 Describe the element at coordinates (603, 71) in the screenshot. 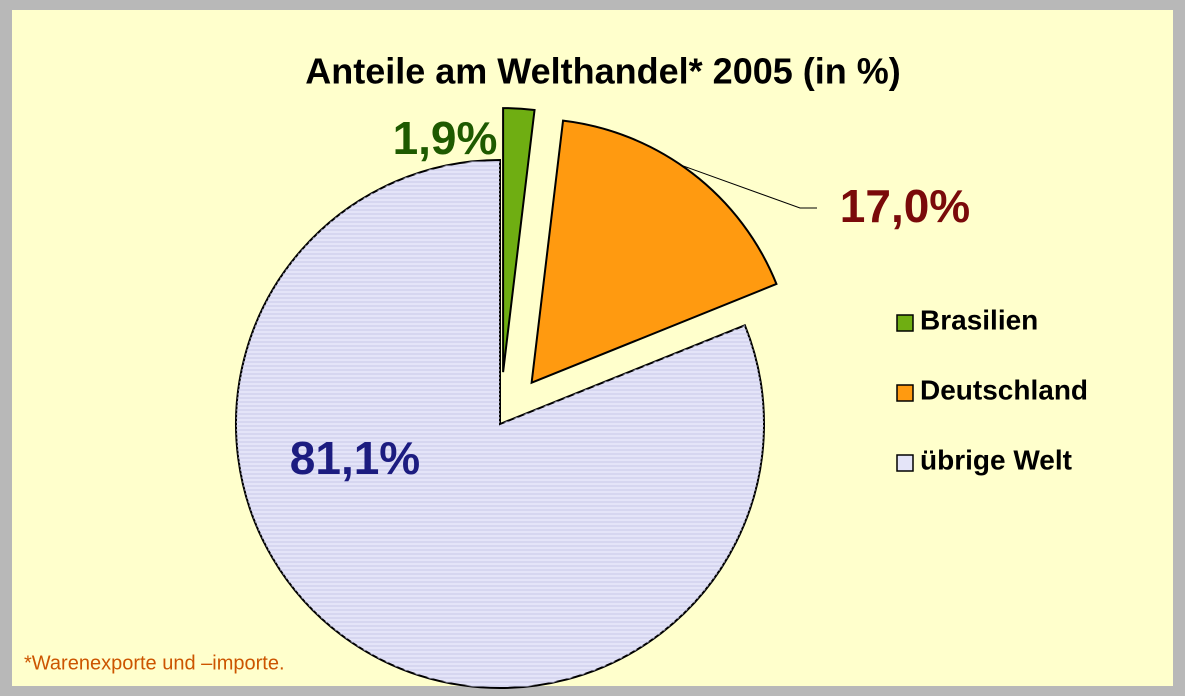

I see `chart-title: Anteile am Welthandel* 2005 (in %)` at that location.